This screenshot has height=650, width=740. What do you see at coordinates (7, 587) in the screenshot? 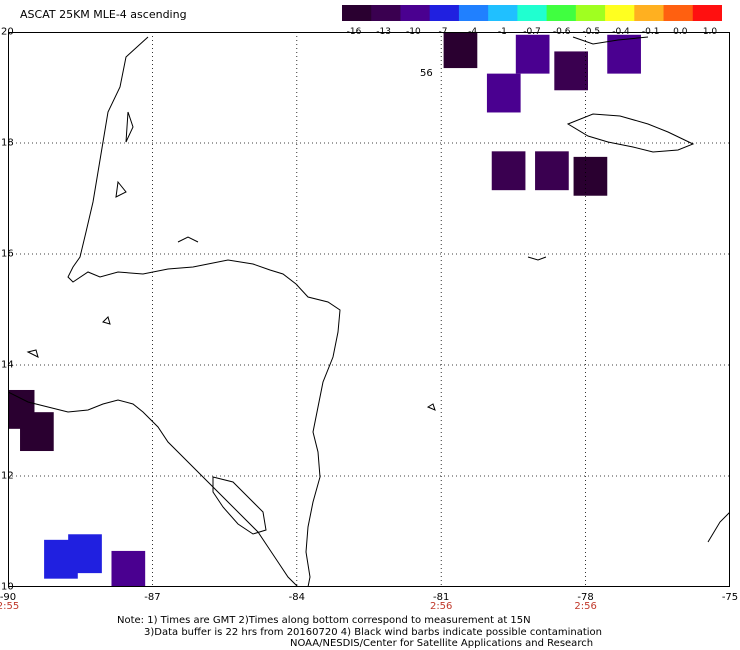
I see `latitude-label: 10` at bounding box center [7, 587].